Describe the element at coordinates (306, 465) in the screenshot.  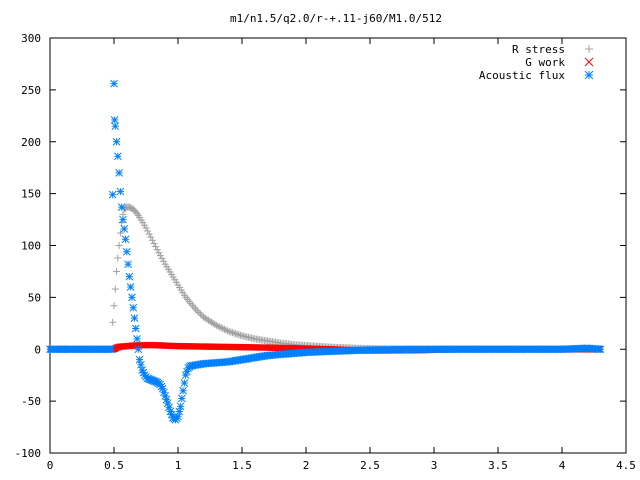
I see `x-tick-label: 2` at that location.